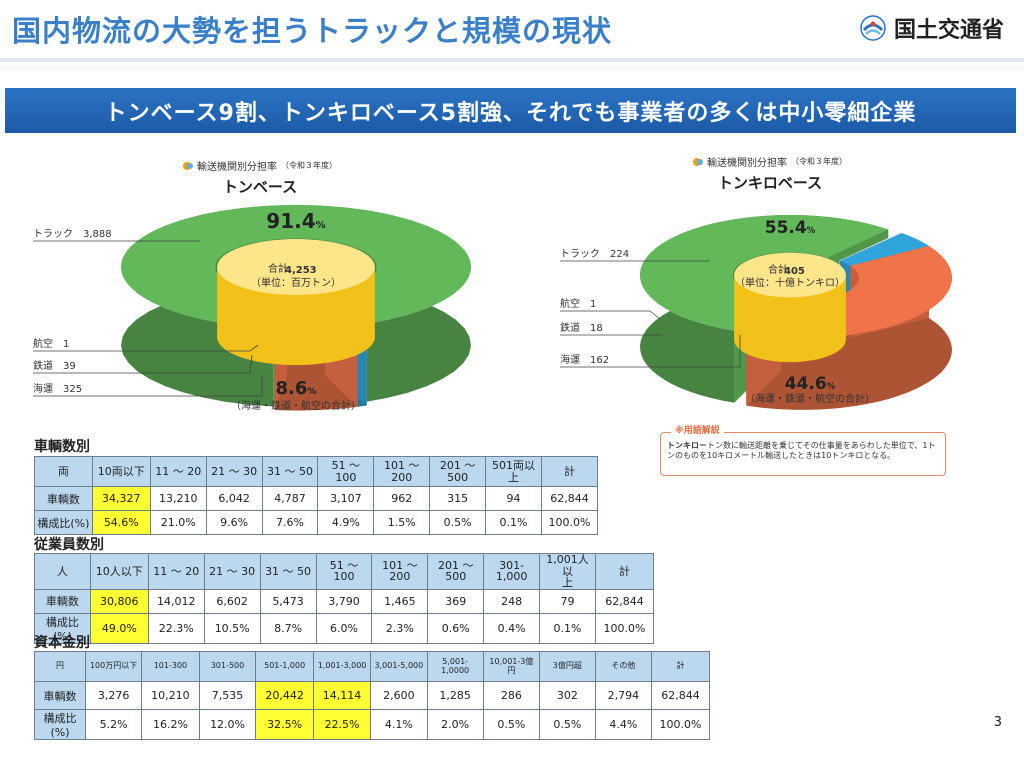  Describe the element at coordinates (810, 398) in the screenshot. I see `minor-note: （海運・鉄道・航空の合計）` at that location.